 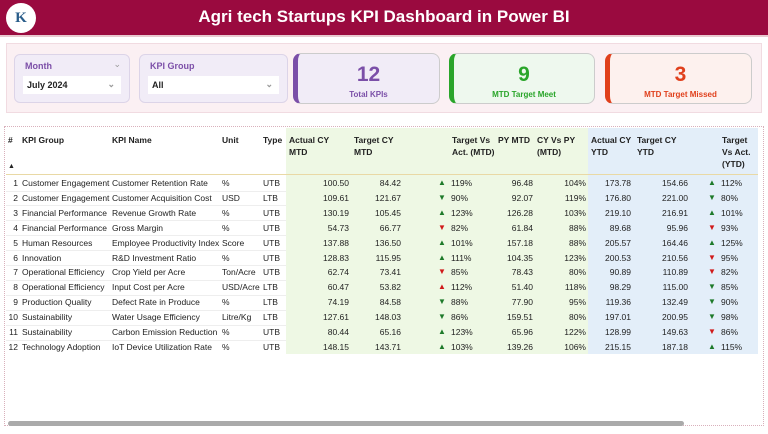 I want to click on cell-unit: Score, so click(x=233, y=242).